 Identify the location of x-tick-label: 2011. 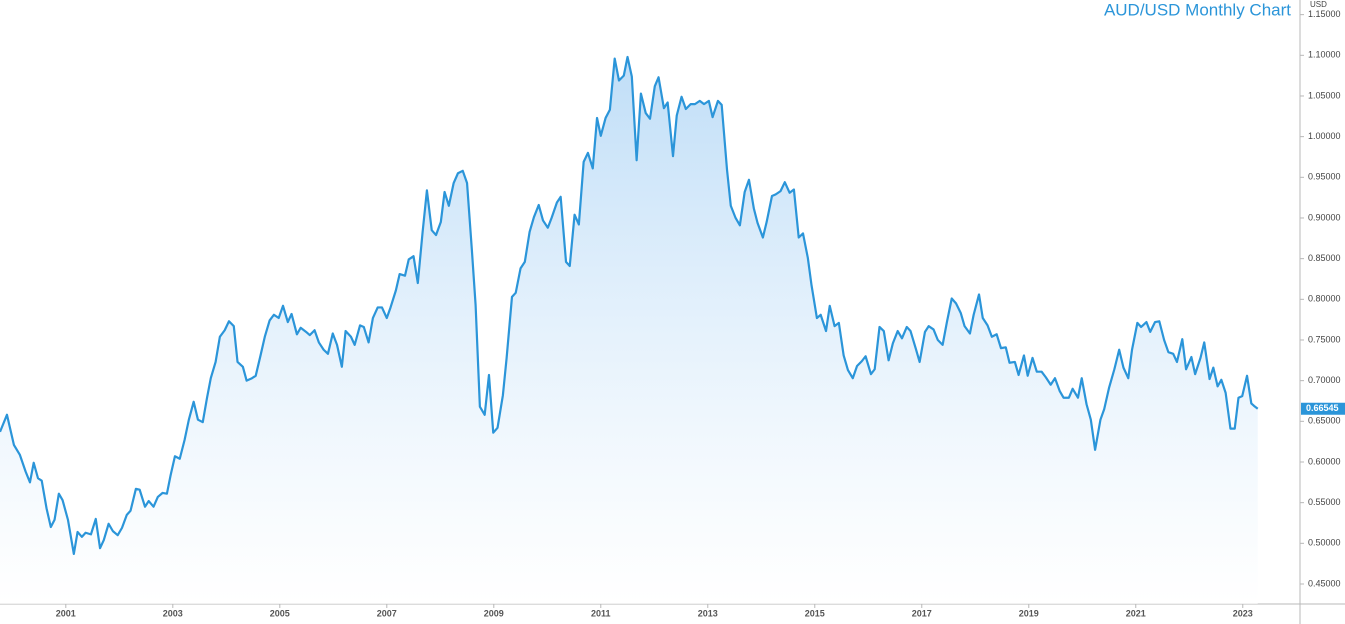
(601, 613).